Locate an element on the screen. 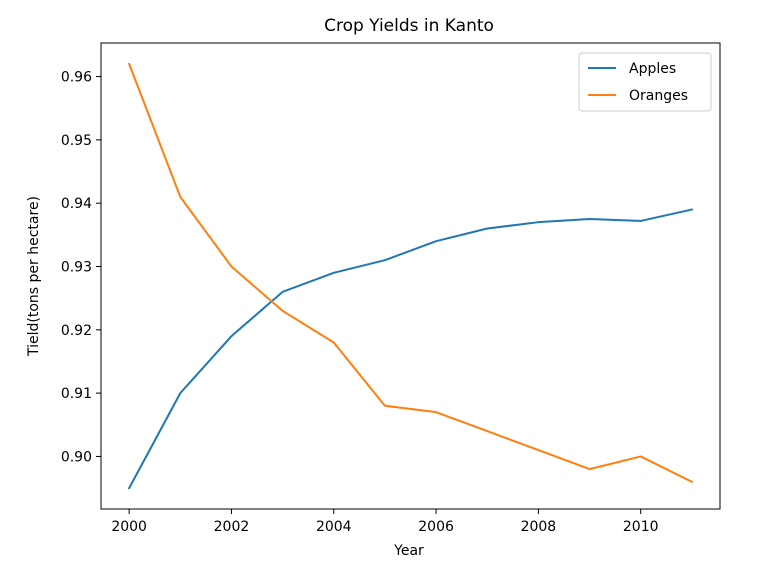 This screenshot has height=567, width=782. x-tick-label: 2006 is located at coordinates (436, 527).